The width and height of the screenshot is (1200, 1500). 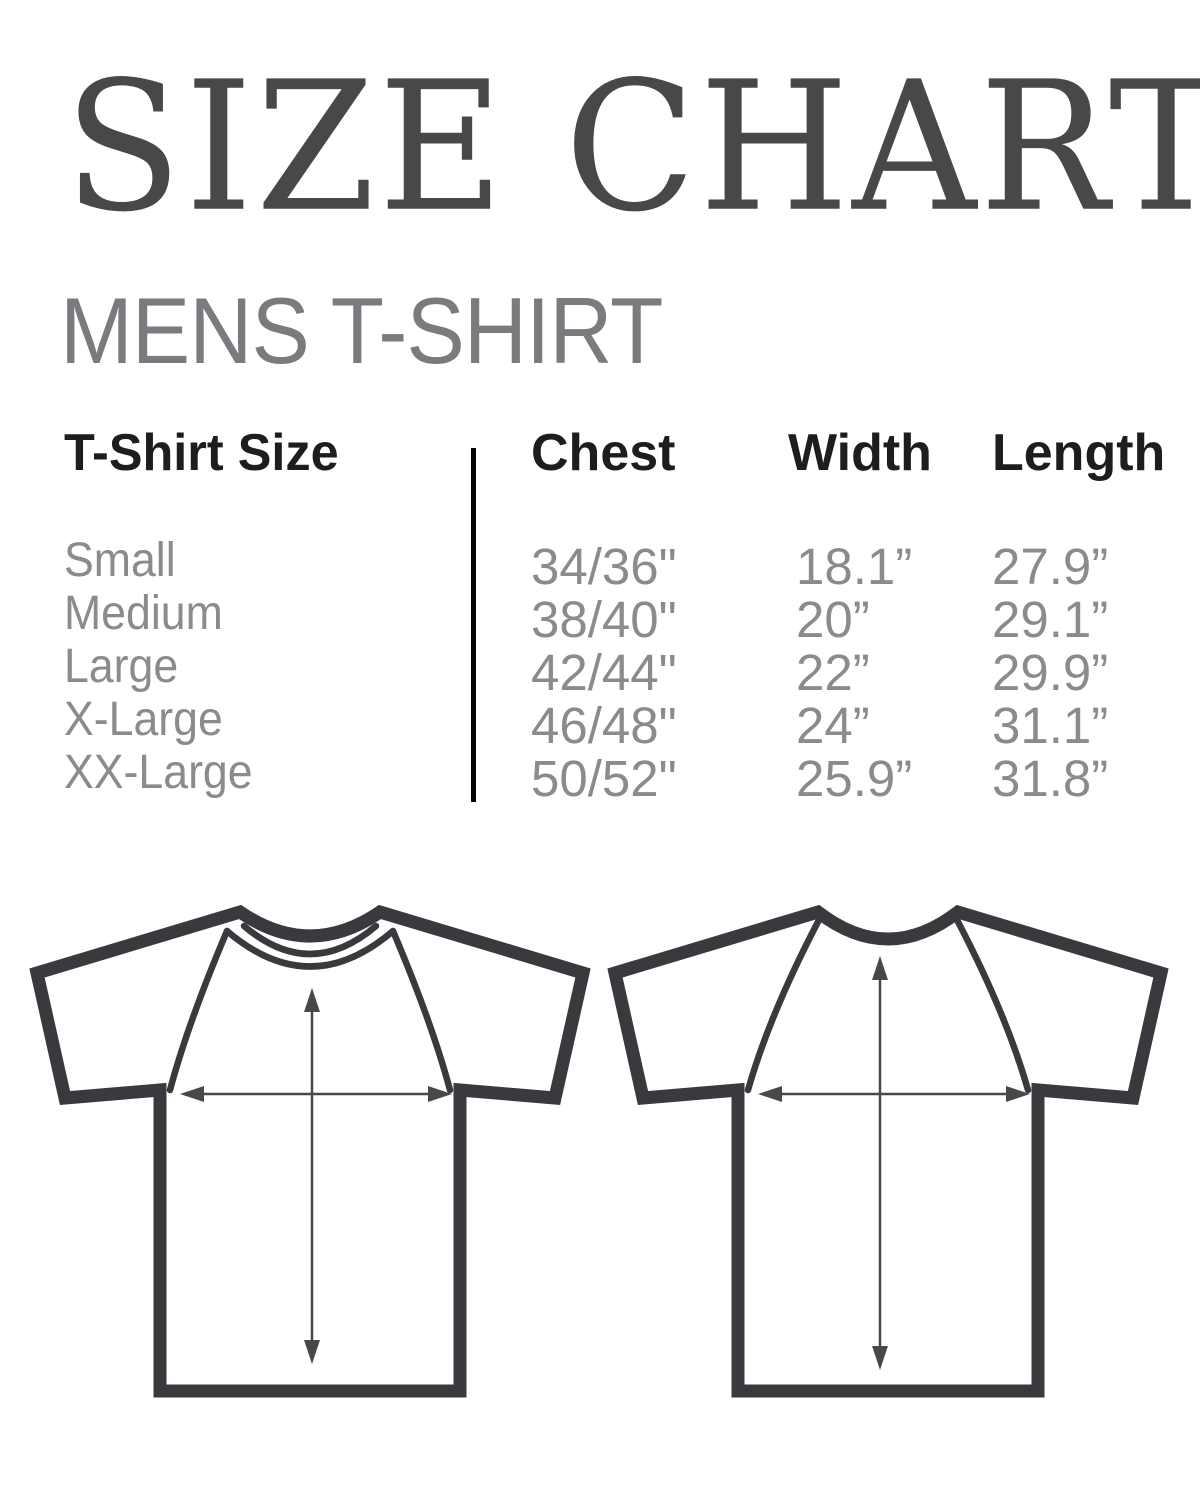 I want to click on table-row: Large 42/44" 22” 29.9”, so click(x=600, y=671).